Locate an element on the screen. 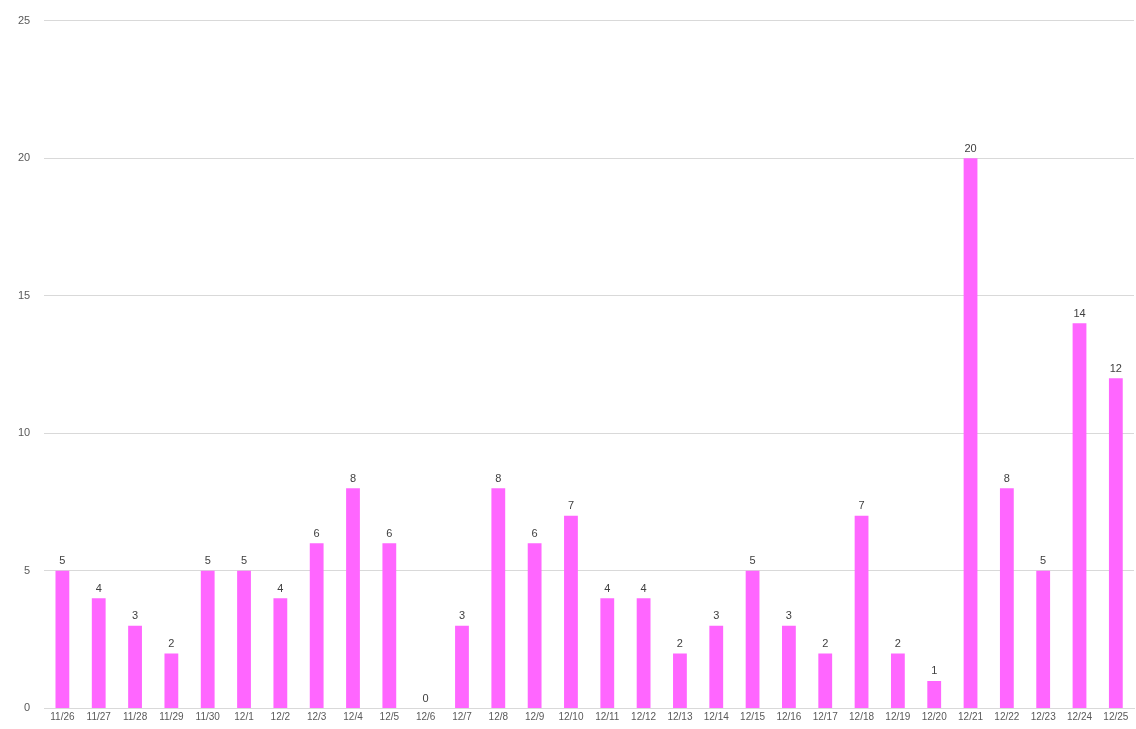 The width and height of the screenshot is (1136, 729). y-tick-label: 25 is located at coordinates (24, 19).